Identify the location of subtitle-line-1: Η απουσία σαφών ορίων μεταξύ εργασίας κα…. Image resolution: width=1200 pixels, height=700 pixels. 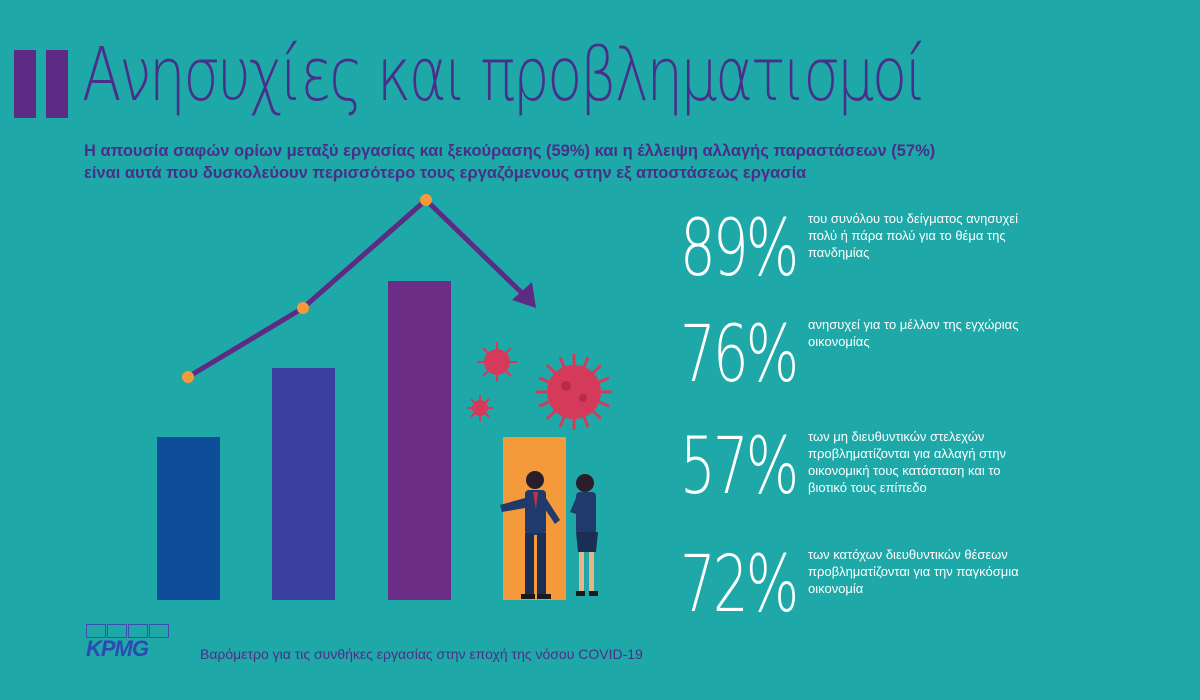
(510, 151).